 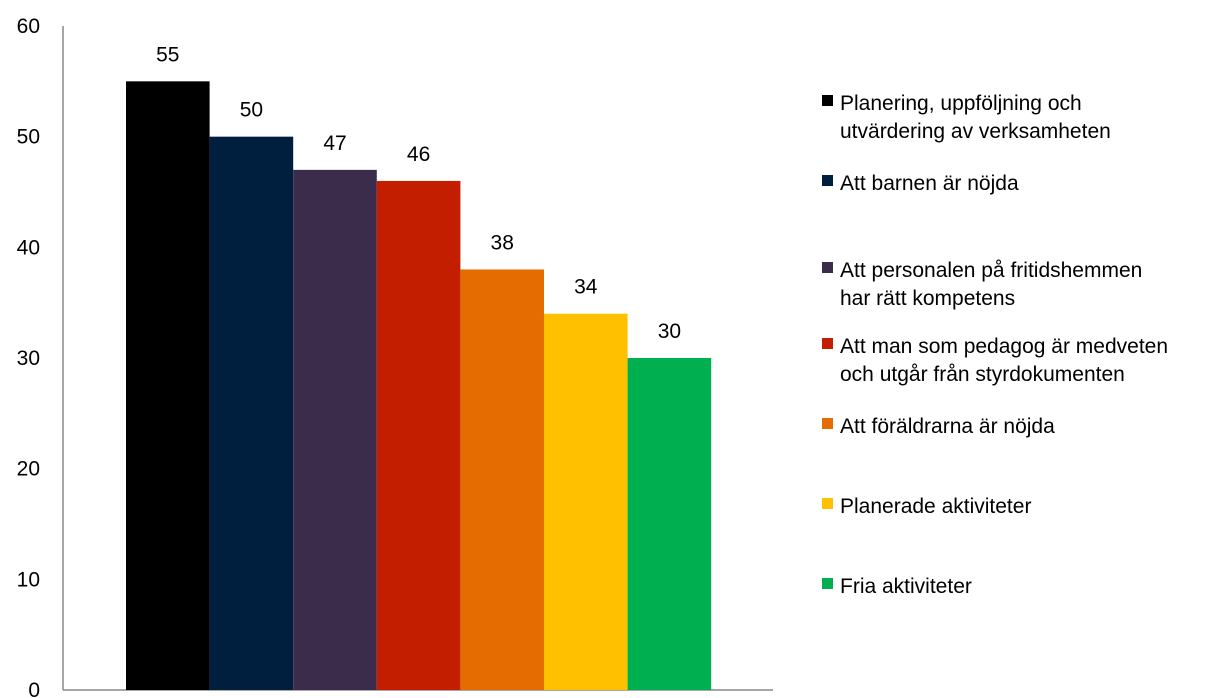 What do you see at coordinates (929, 183) in the screenshot?
I see `legend-label: Att barnen är nöjda` at bounding box center [929, 183].